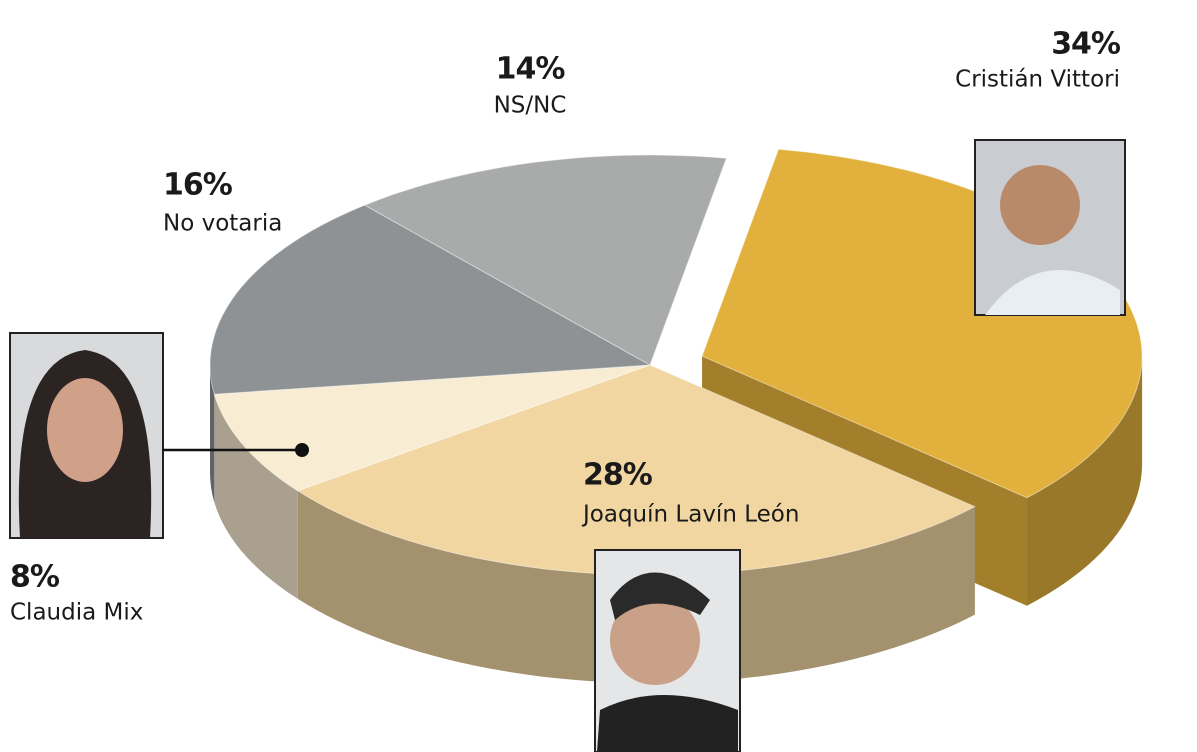 This screenshot has height=752, width=1197. What do you see at coordinates (690, 515) in the screenshot?
I see `category-label: Joaquín Lavín León` at bounding box center [690, 515].